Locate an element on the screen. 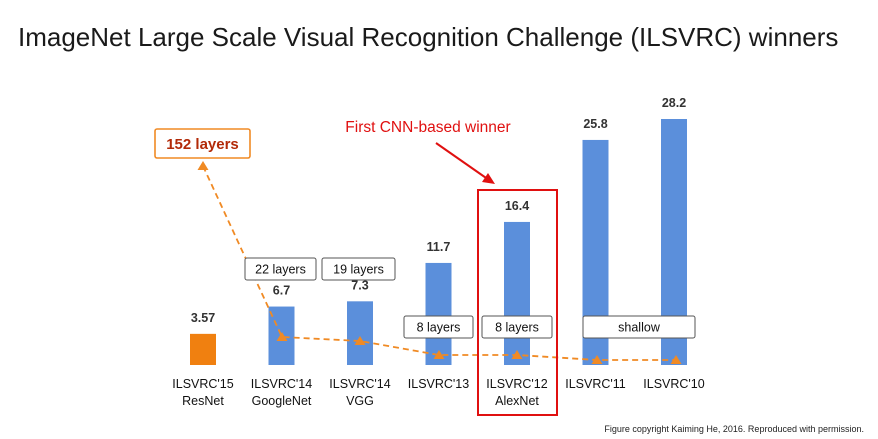 This screenshot has height=439, width=878. category-year-5: ILSVRC'11 is located at coordinates (595, 384).